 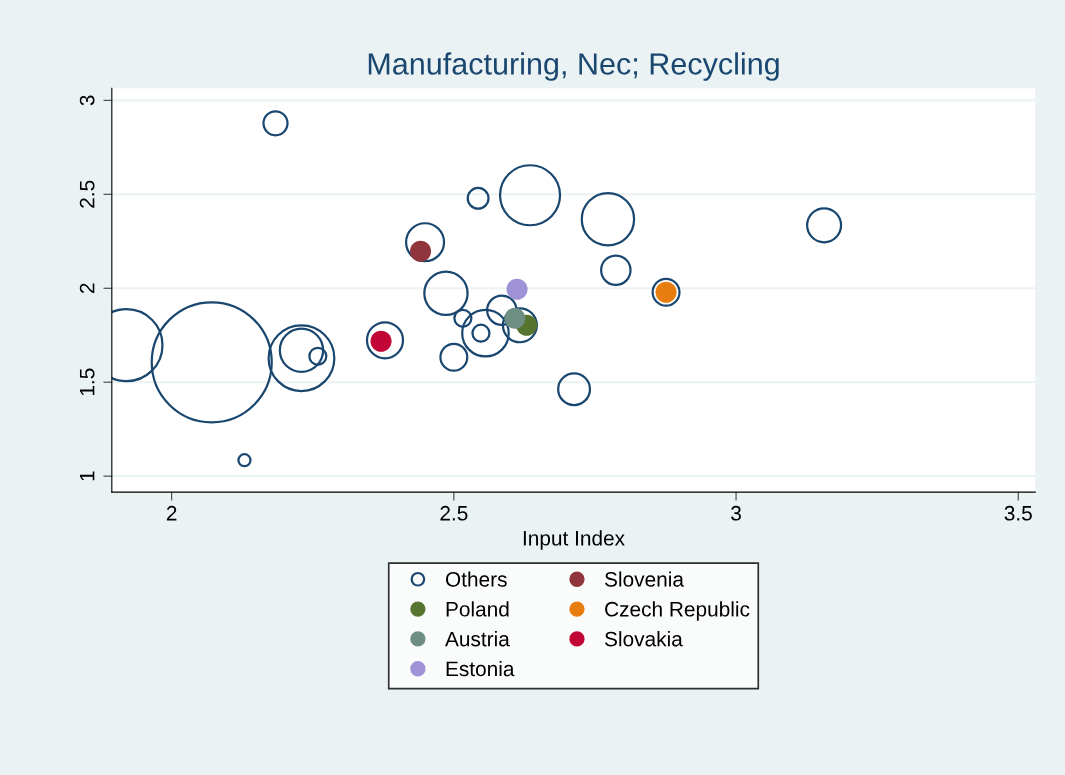 What do you see at coordinates (454, 513) in the screenshot?
I see `x-tick-label: 2.5` at bounding box center [454, 513].